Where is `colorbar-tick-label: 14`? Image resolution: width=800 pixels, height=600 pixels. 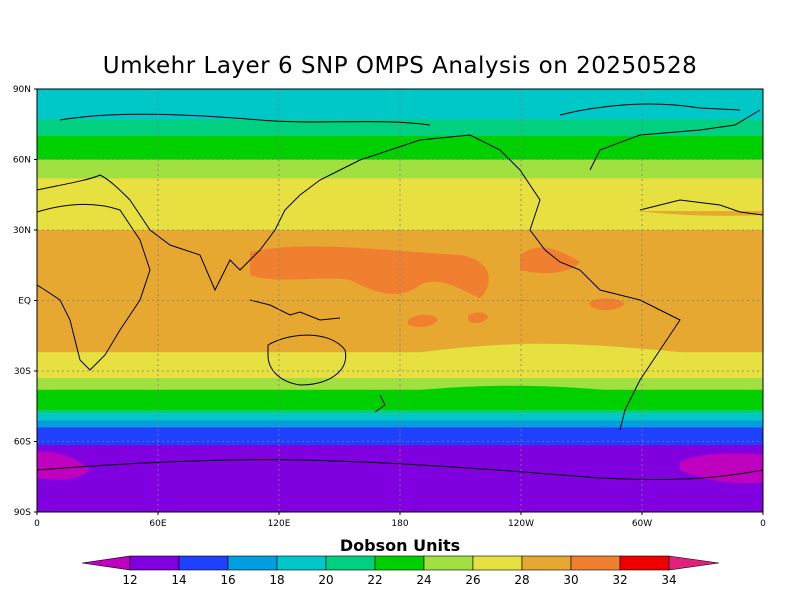 colorbar-tick-label: 14 is located at coordinates (178, 580).